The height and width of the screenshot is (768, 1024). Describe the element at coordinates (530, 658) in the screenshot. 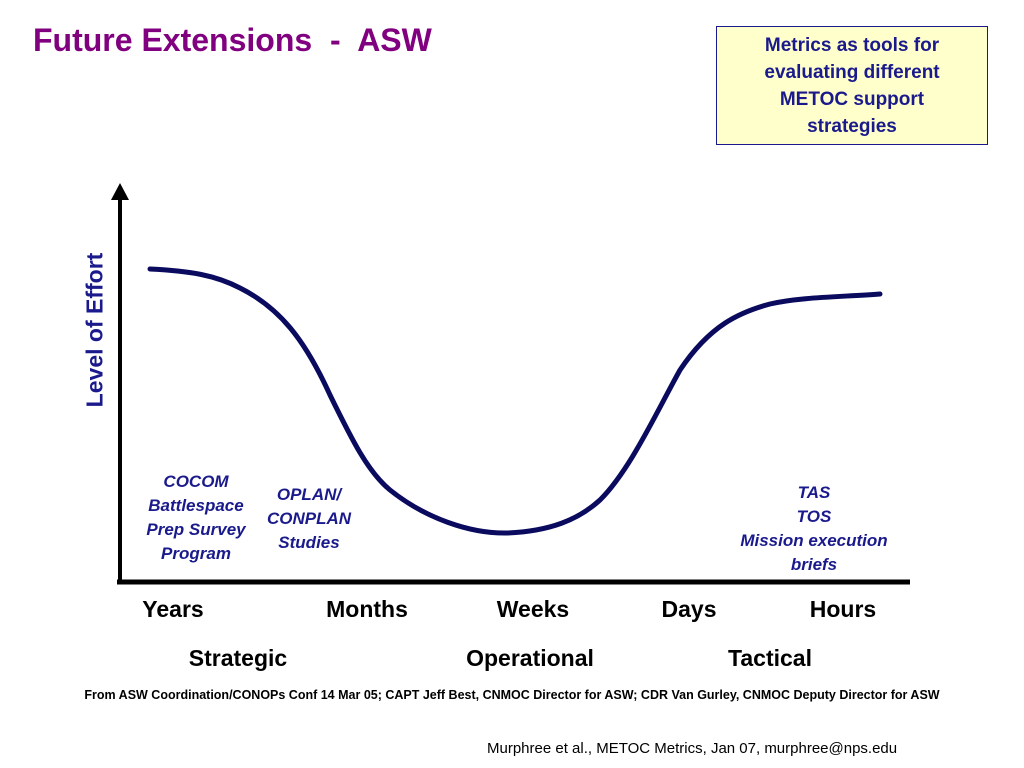

I see `phase-operational: Operational` at that location.